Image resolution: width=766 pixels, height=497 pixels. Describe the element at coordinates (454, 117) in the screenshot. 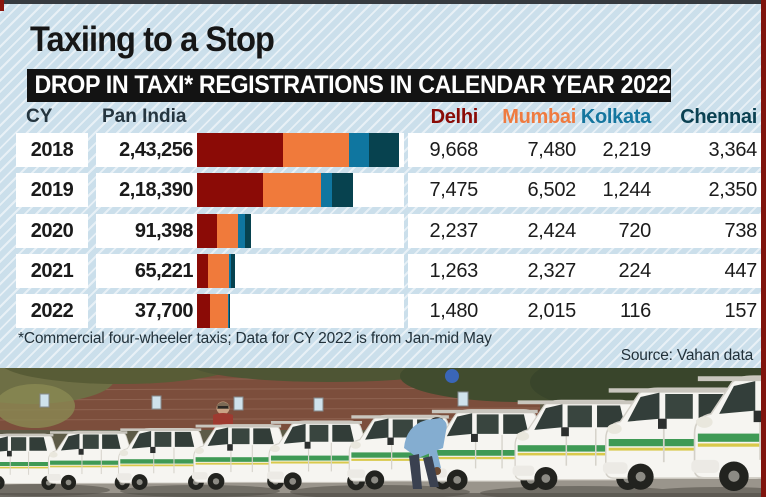

I see `column-header-delhi: Delhi` at that location.